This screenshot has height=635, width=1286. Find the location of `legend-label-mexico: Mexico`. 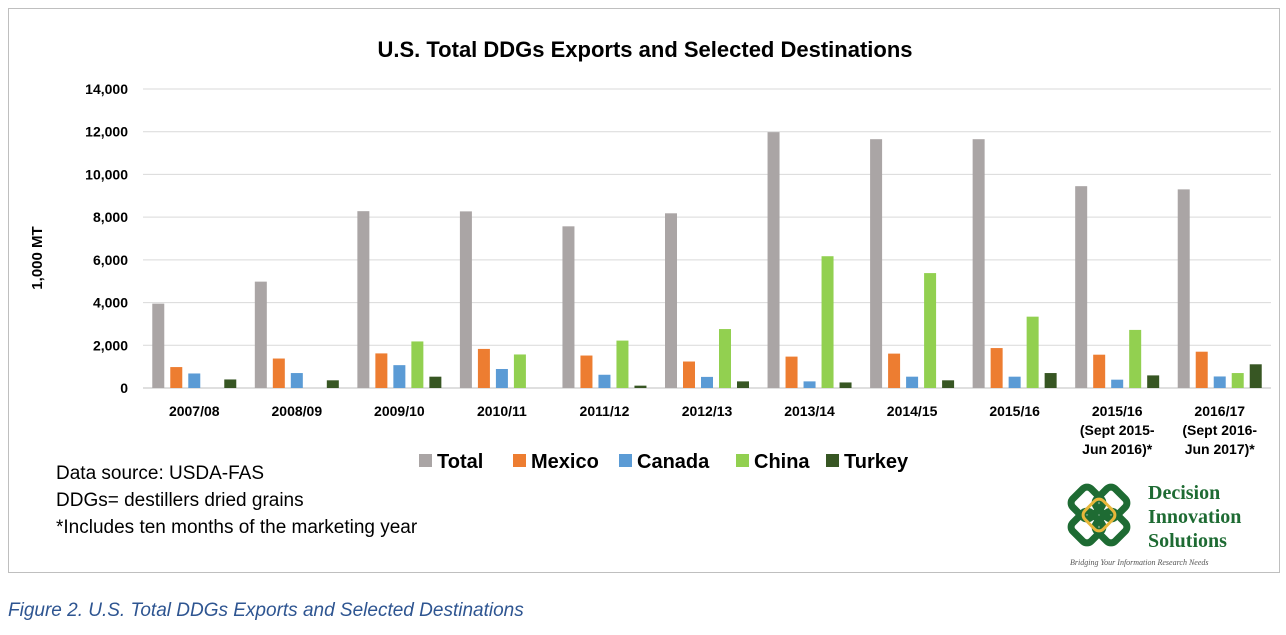

legend-label-mexico: Mexico is located at coordinates (565, 462).